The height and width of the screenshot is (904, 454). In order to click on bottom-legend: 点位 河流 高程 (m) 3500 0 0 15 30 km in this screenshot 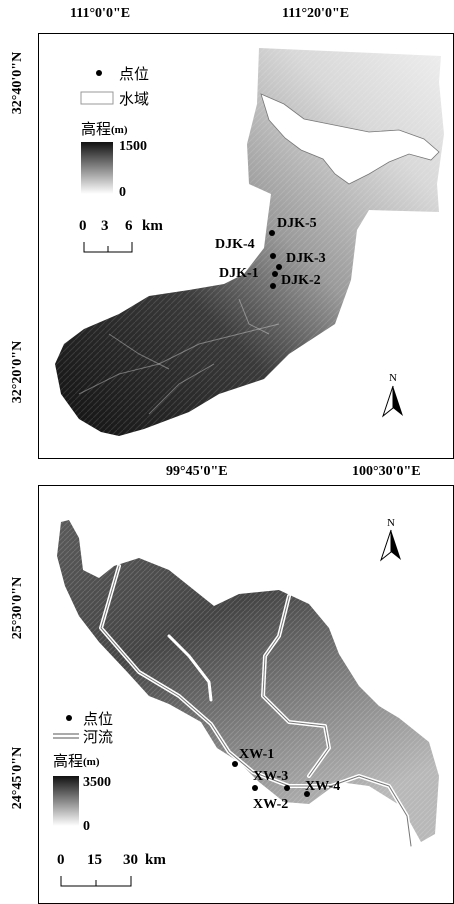, I will do `click(109, 798)`.